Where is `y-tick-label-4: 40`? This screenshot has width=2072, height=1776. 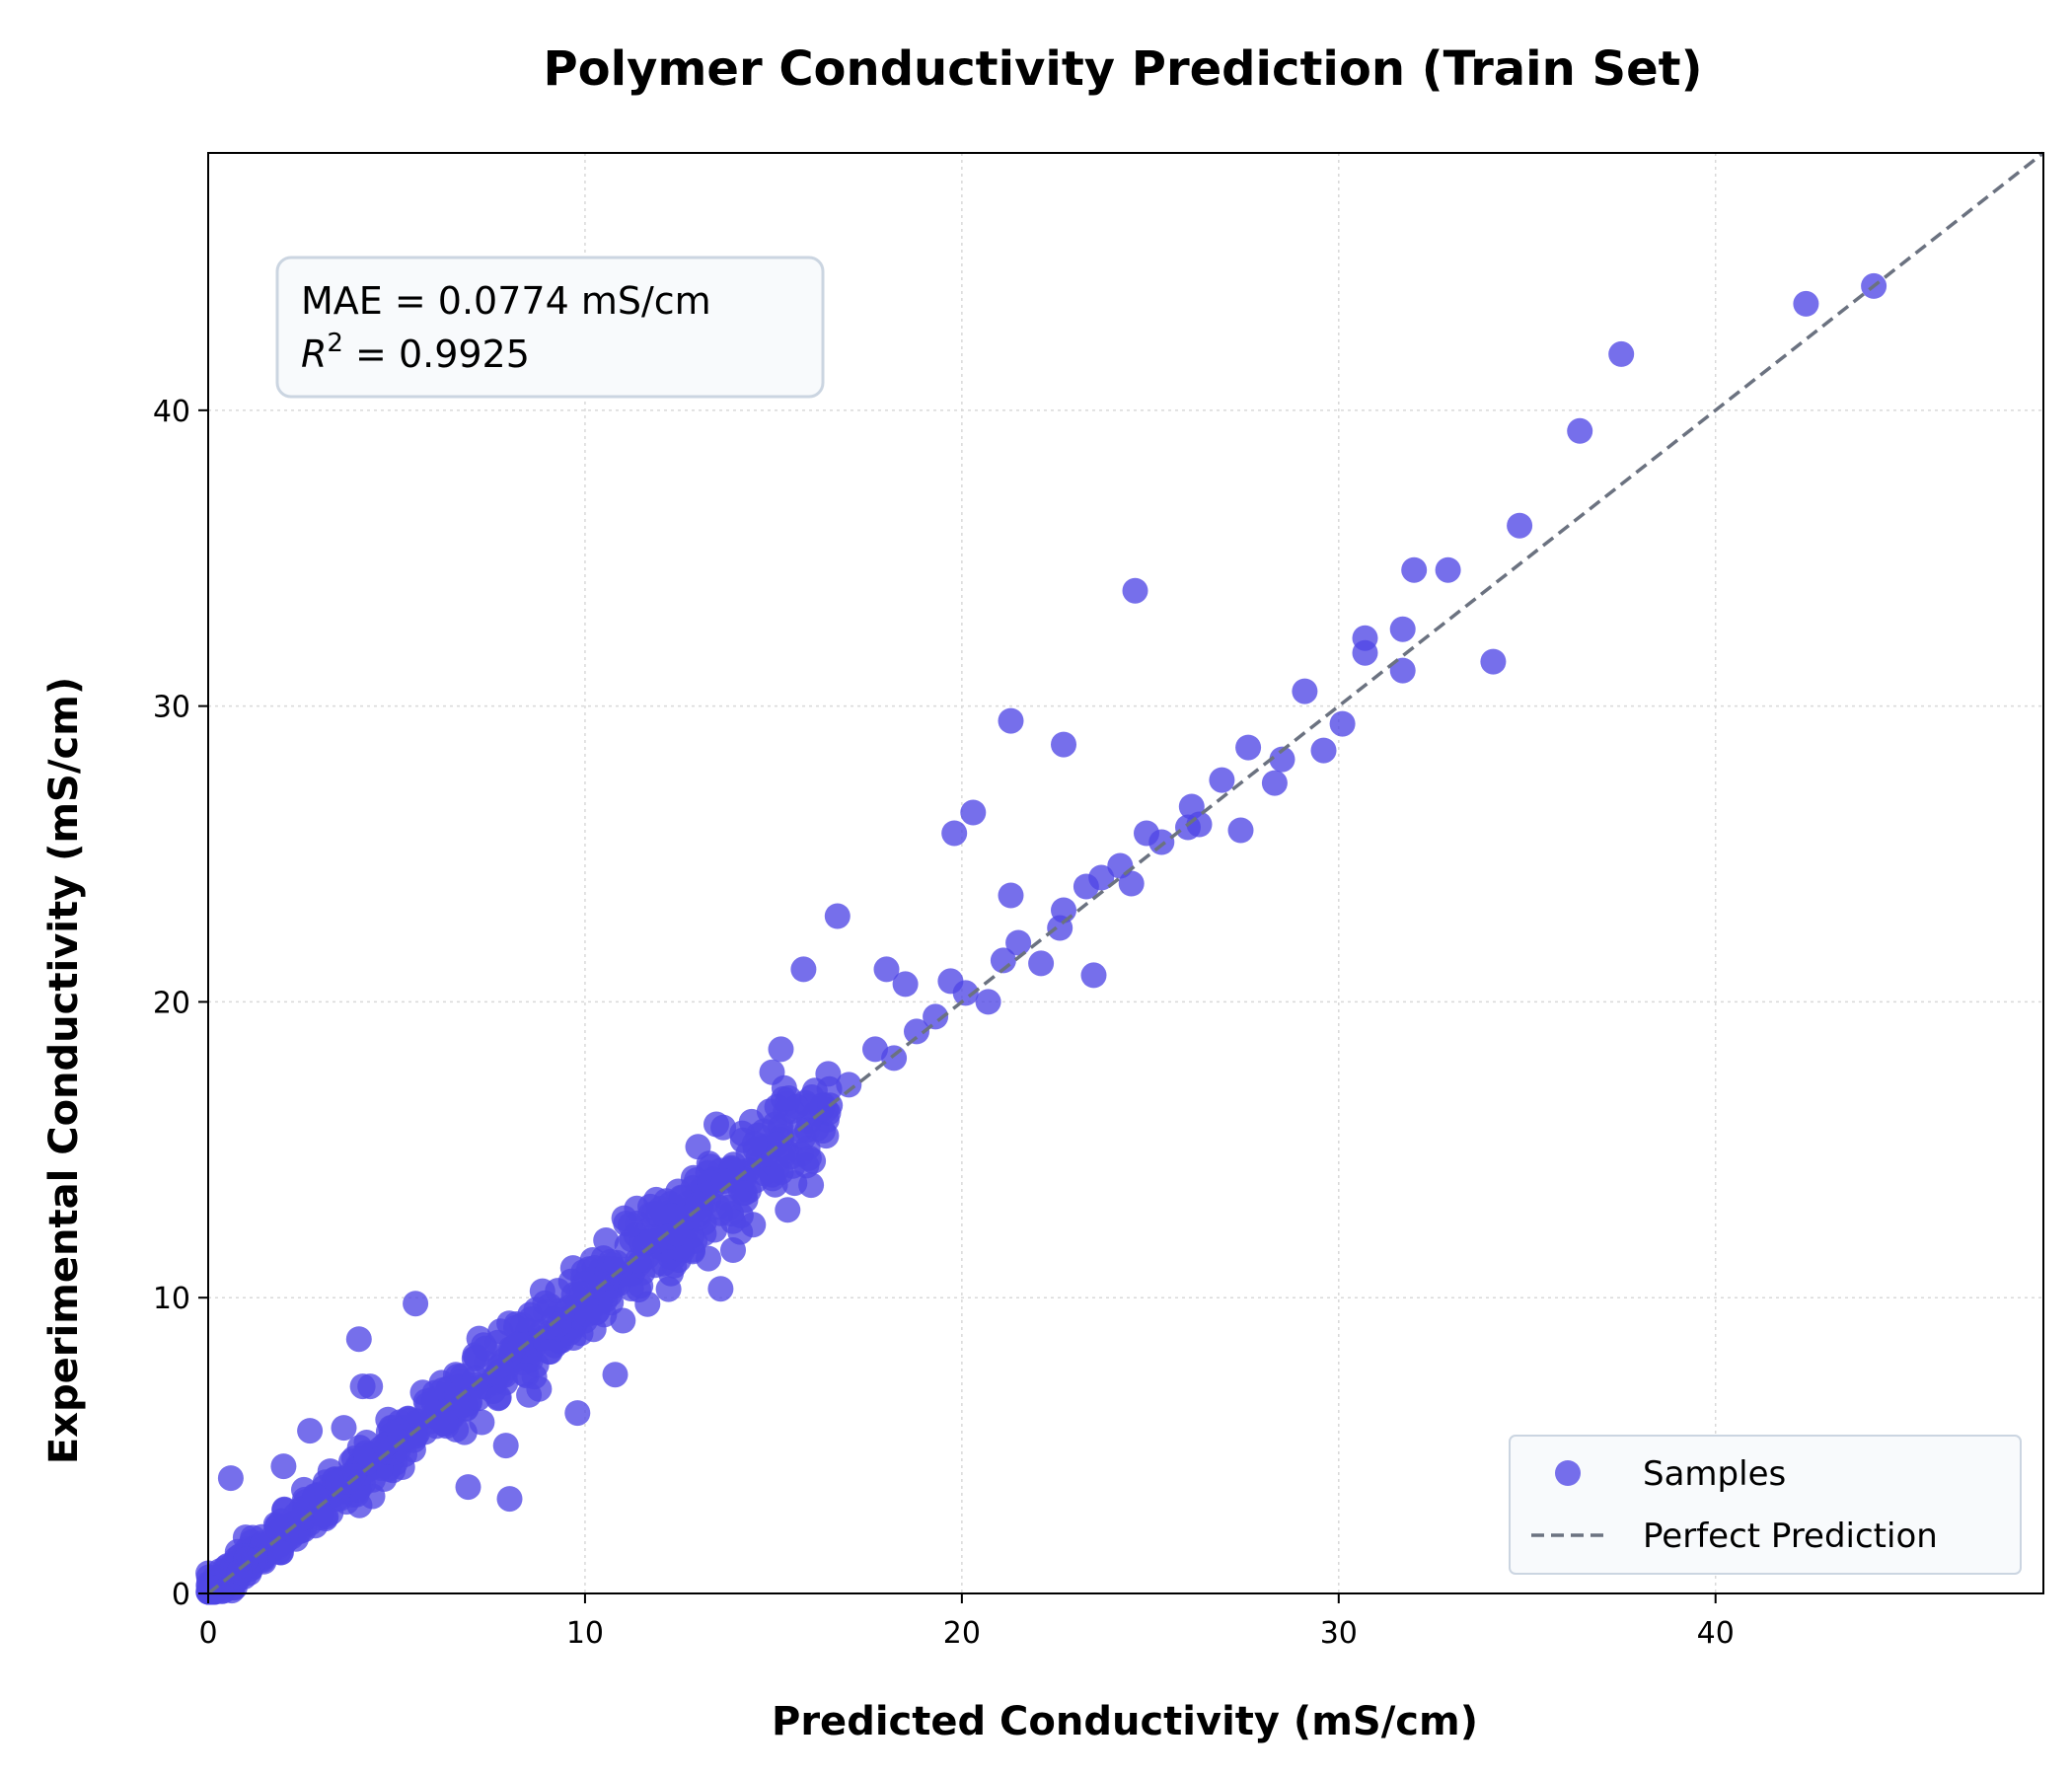 y-tick-label-4: 40 is located at coordinates (172, 412).